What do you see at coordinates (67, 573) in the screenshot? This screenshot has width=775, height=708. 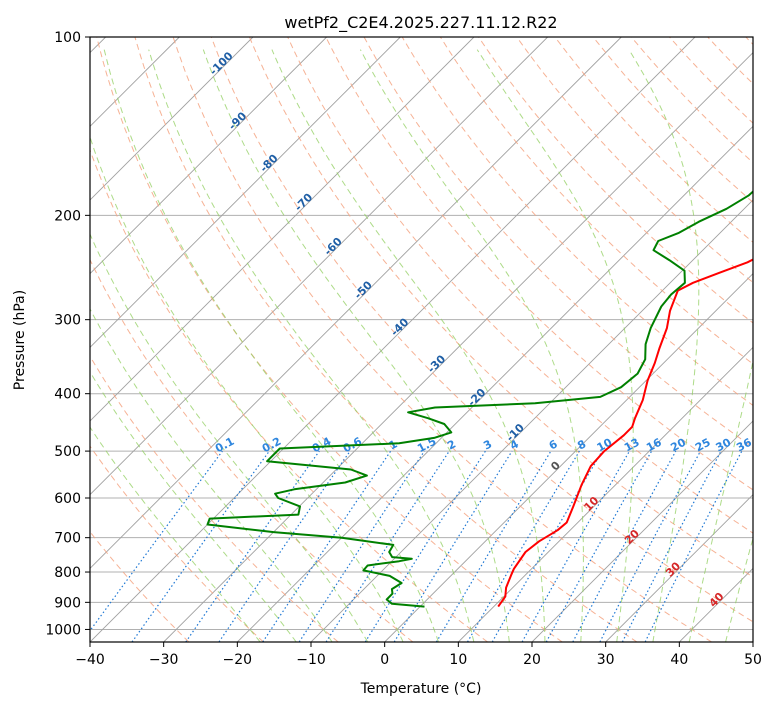 I see `y-tick-label: 800` at bounding box center [67, 573].